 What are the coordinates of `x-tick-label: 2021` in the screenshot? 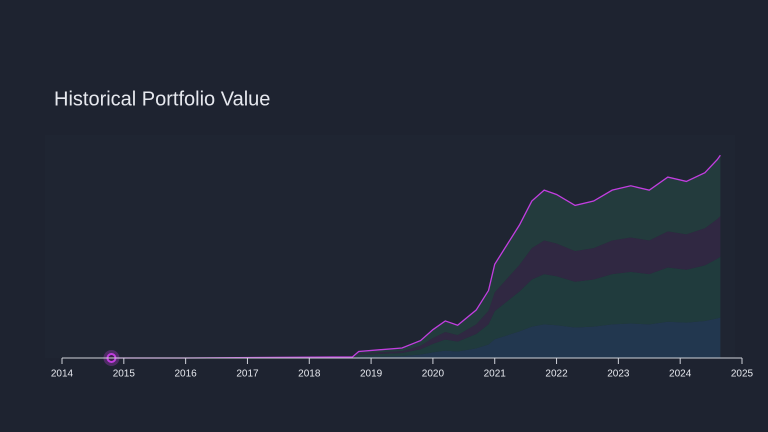 It's located at (495, 374).